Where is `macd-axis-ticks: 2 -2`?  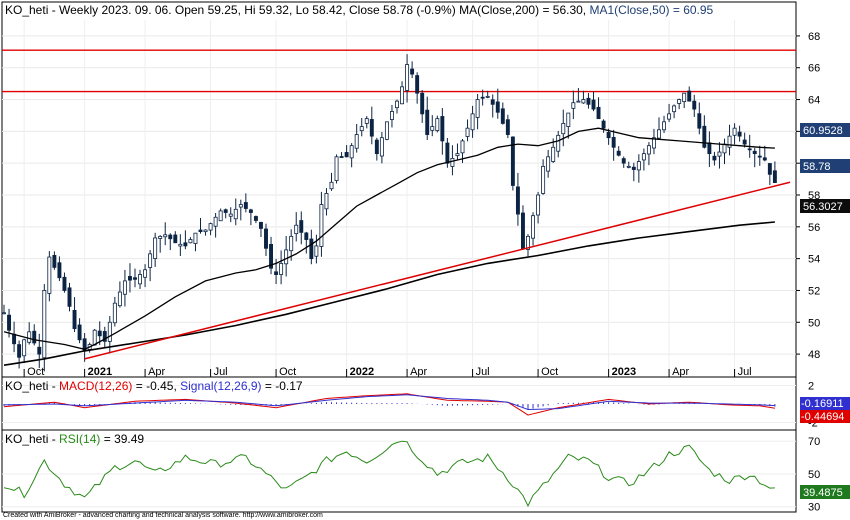
macd-axis-ticks: 2 -2 is located at coordinates (813, 405).